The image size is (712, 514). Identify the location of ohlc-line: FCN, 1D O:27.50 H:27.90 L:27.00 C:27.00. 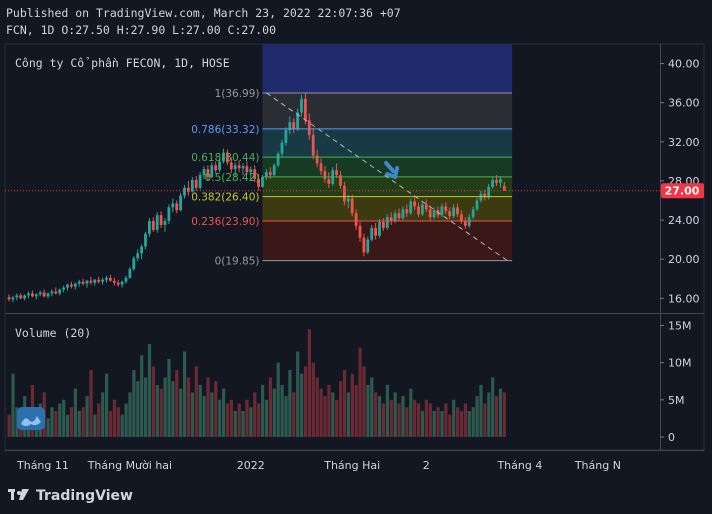
(141, 30).